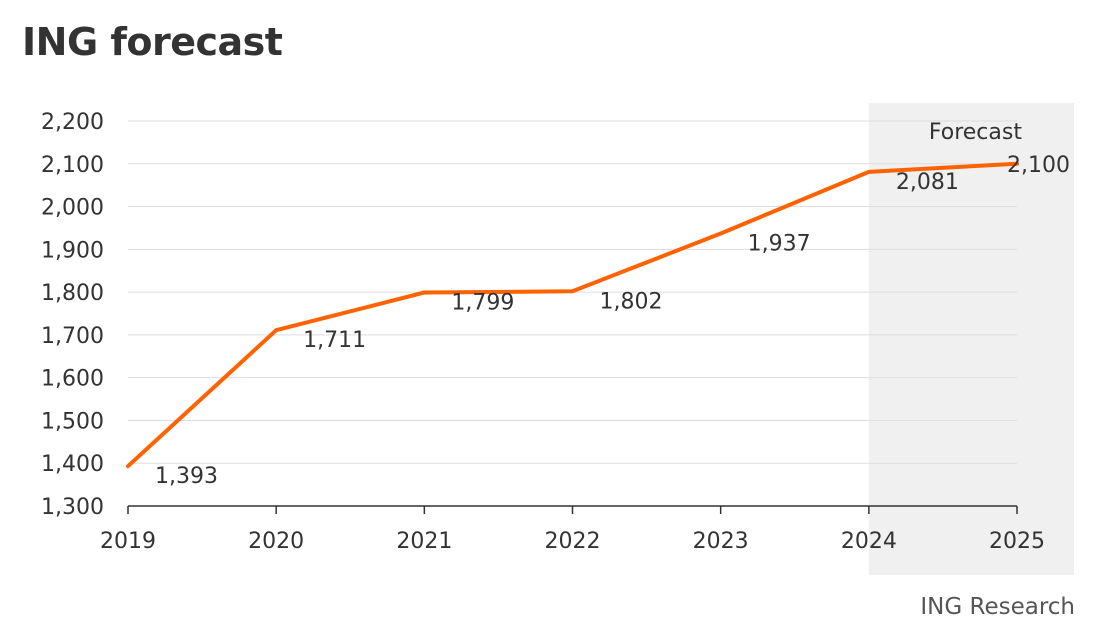 This screenshot has width=1113, height=633. Describe the element at coordinates (334, 340) in the screenshot. I see `data-label: 1,711` at that location.